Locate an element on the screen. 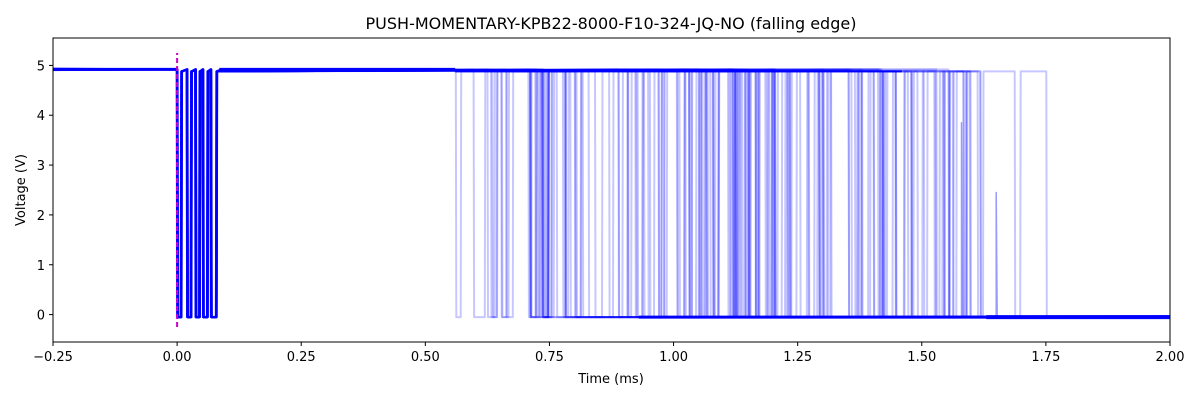 Image resolution: width=1200 pixels, height=400 pixels. x-tick-label: 1.50 is located at coordinates (921, 357).